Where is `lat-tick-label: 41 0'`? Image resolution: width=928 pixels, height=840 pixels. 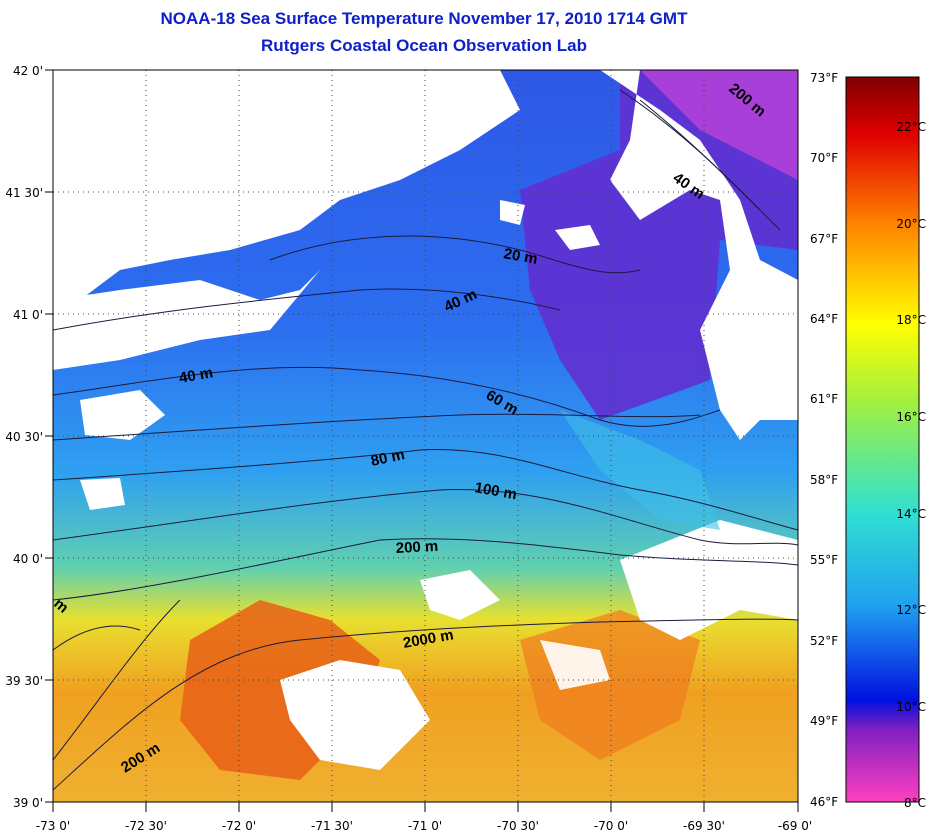 lat-tick-label: 41 0' is located at coordinates (28, 315).